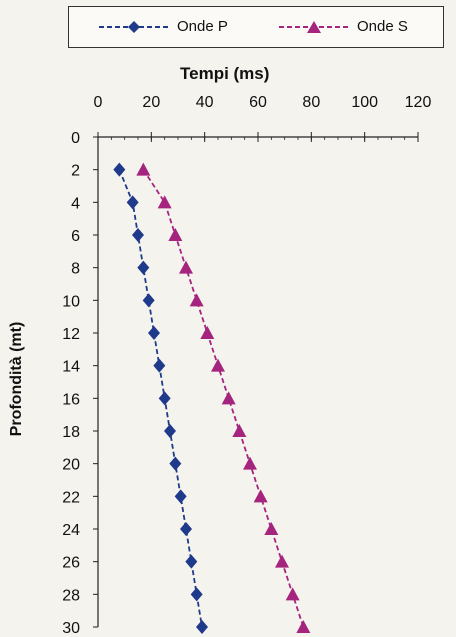 This screenshot has width=456, height=637. Describe the element at coordinates (134, 27) in the screenshot. I see `legend-marker-p` at that location.